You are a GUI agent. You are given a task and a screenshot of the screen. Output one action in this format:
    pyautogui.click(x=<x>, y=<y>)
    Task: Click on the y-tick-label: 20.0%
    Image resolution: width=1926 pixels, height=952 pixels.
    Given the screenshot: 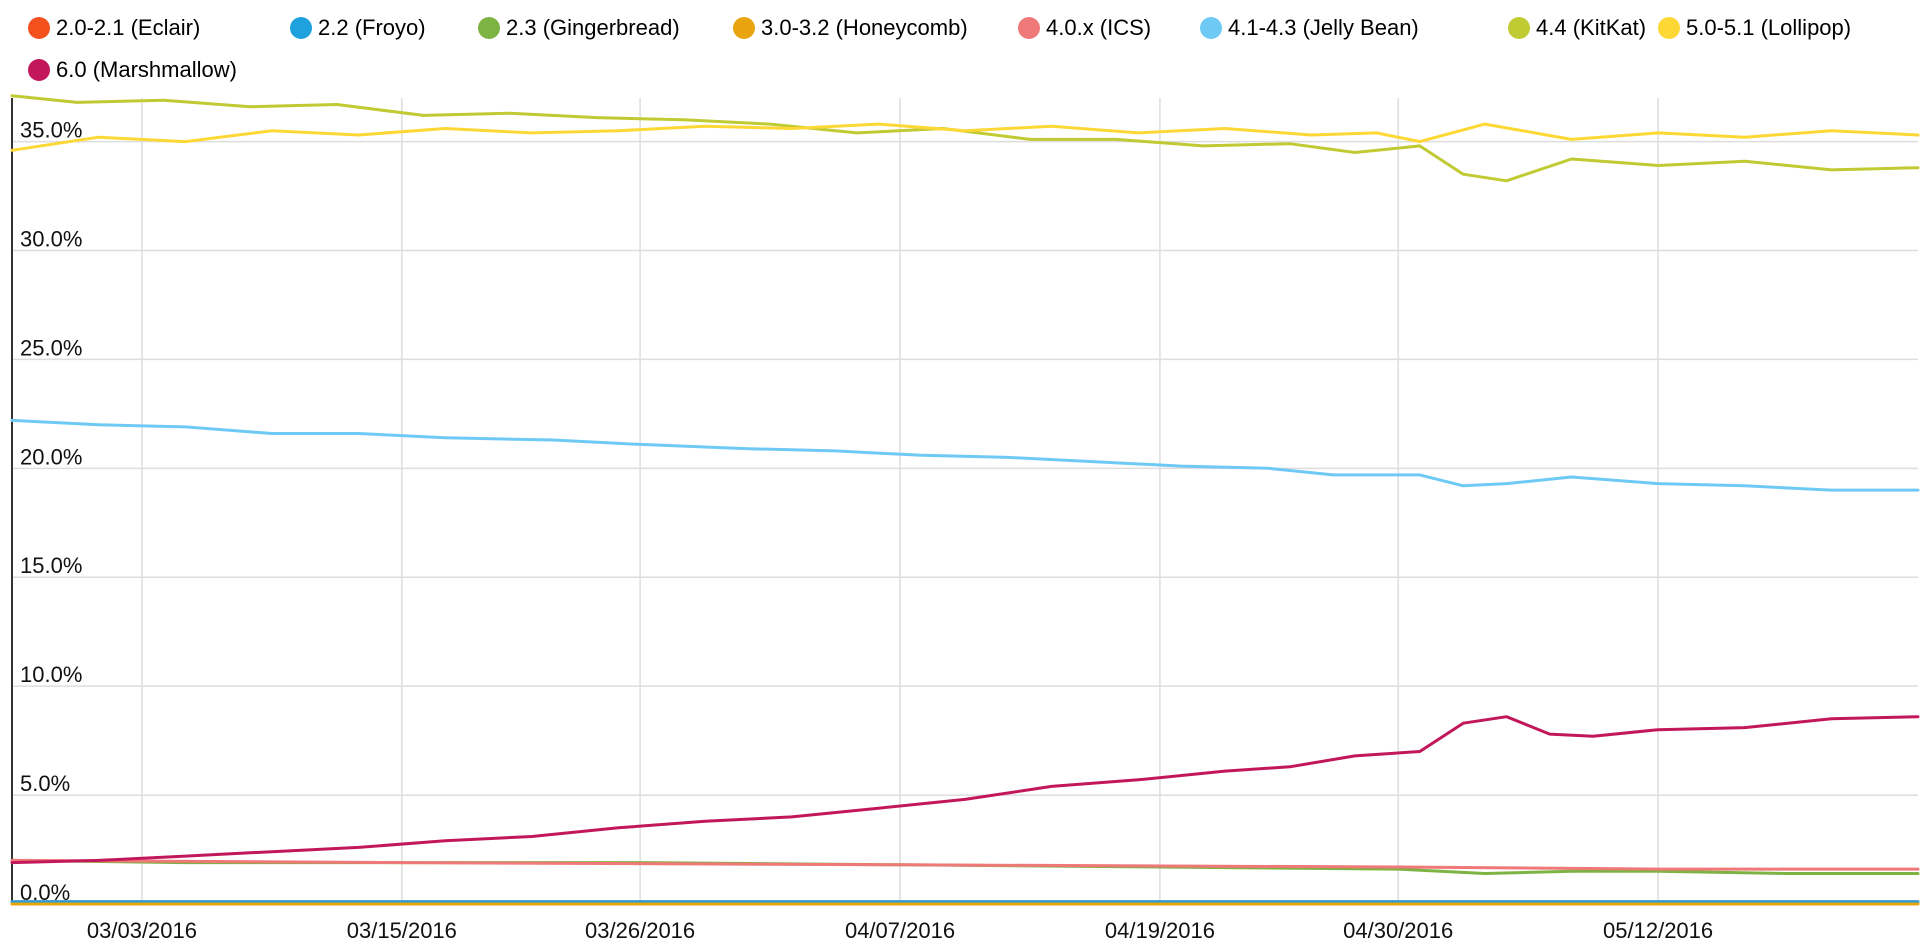 What is the action you would take?
    pyautogui.click(x=51, y=456)
    